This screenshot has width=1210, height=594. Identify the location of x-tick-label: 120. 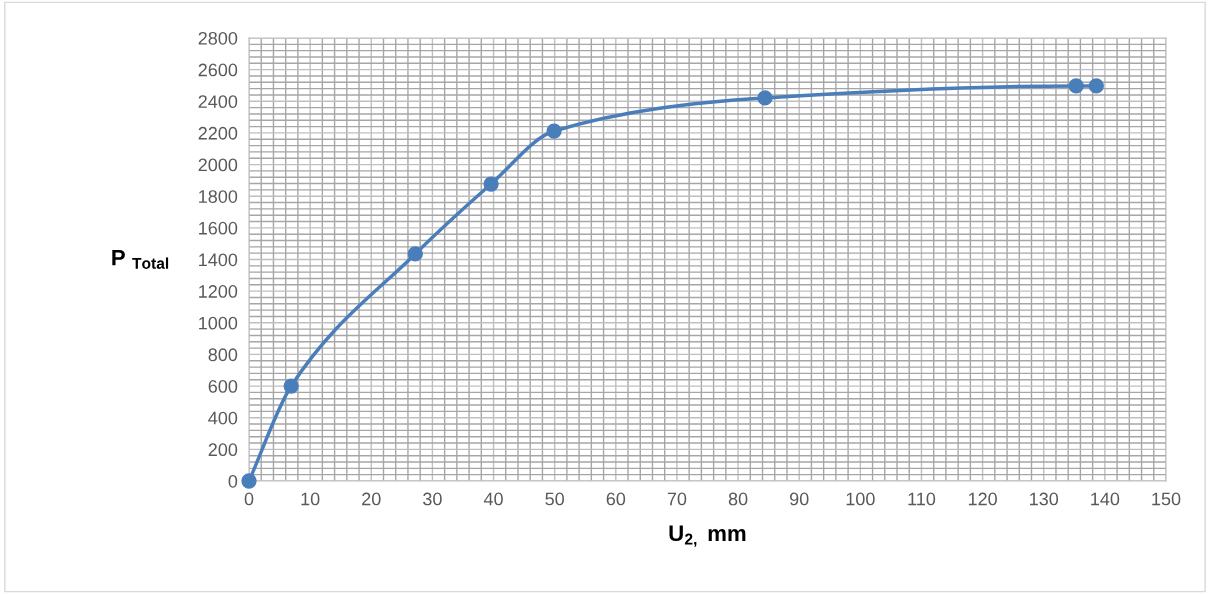
(982, 499).